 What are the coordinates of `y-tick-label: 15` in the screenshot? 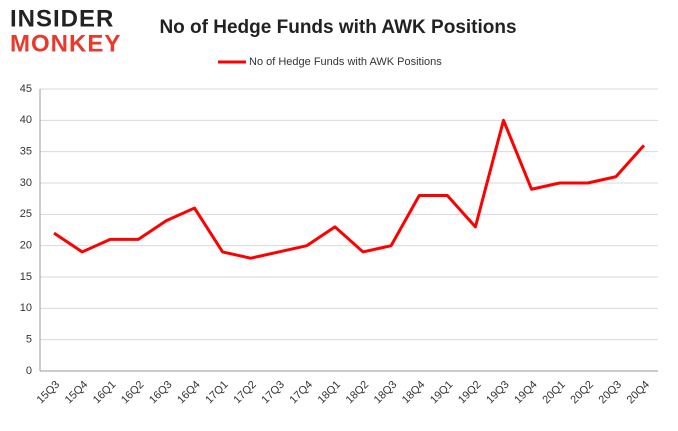 It's located at (26, 277).